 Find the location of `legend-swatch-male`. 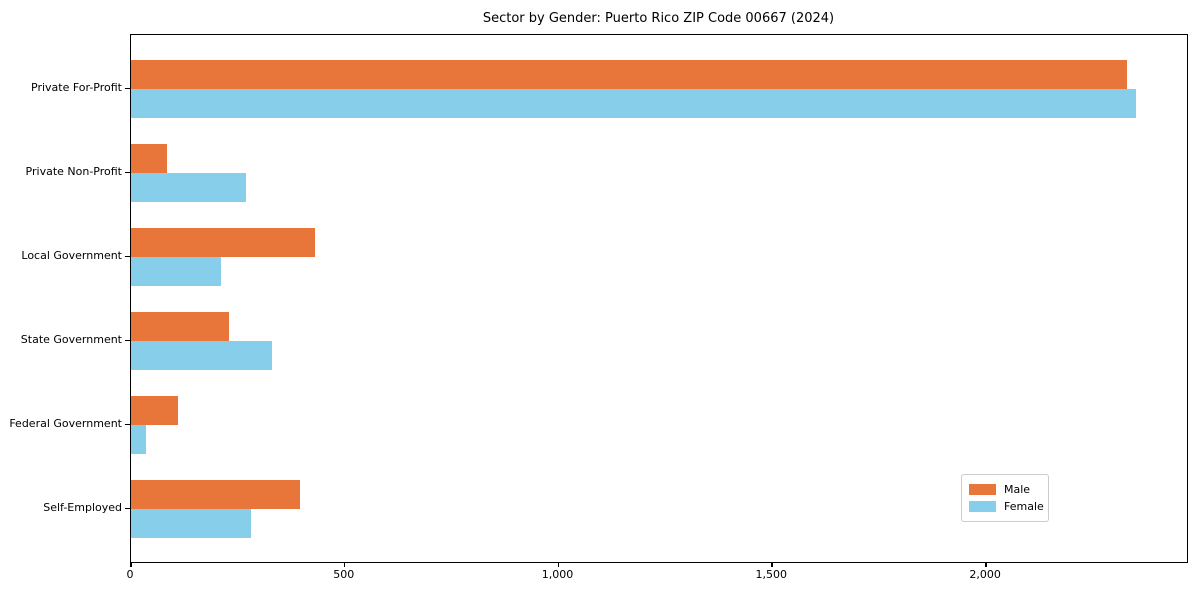

legend-swatch-male is located at coordinates (982, 489).